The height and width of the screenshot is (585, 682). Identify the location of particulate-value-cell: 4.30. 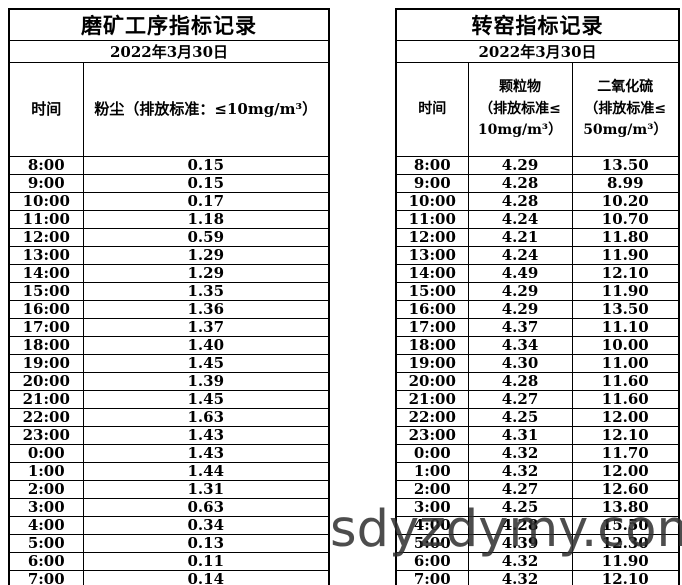
(520, 363).